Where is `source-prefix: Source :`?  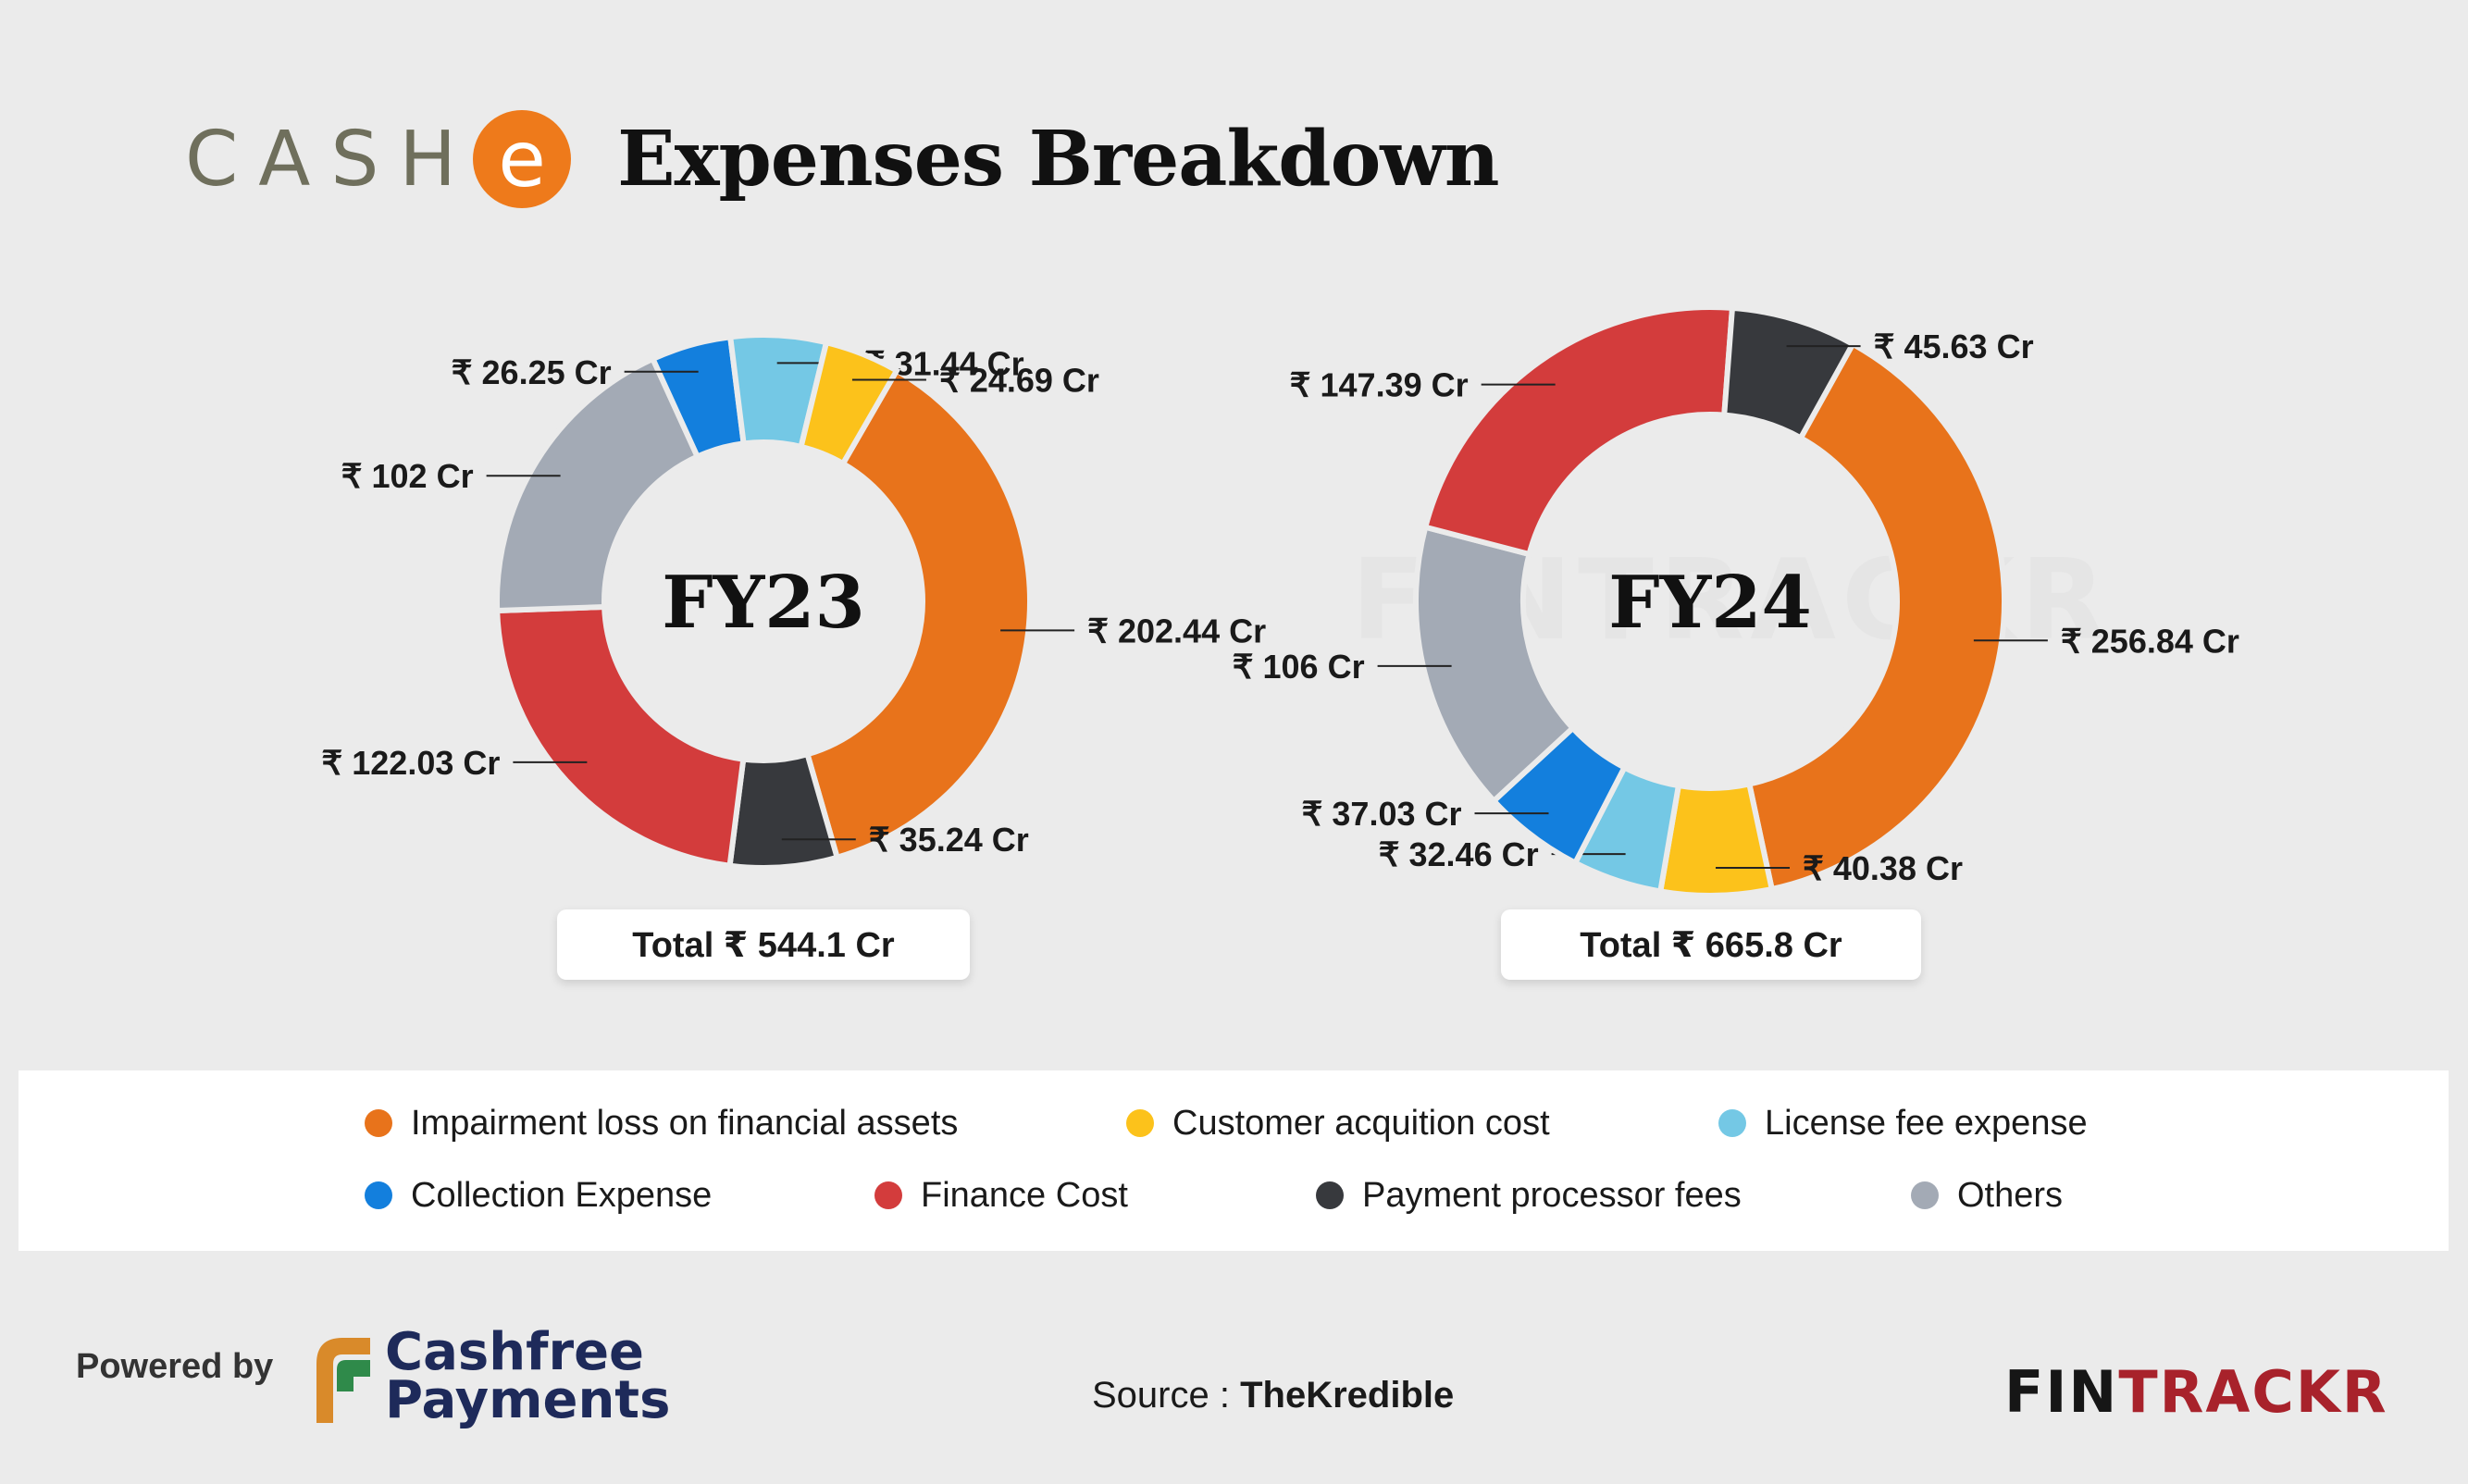 source-prefix: Source : is located at coordinates (1166, 1395).